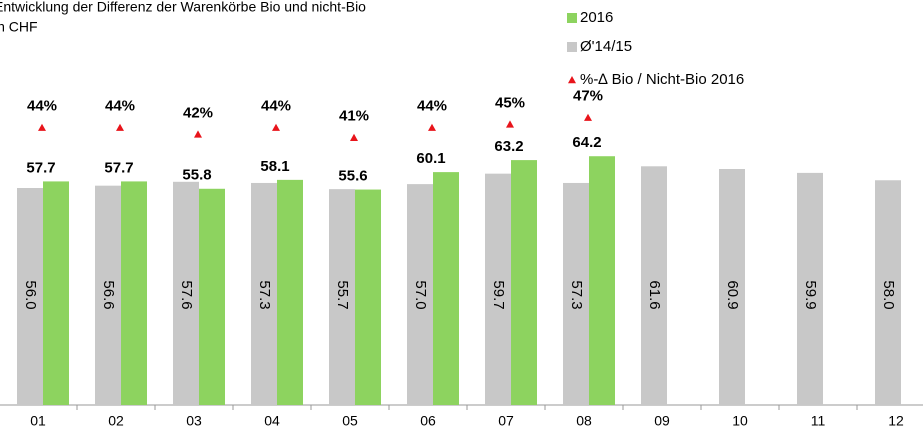  I want to click on data-label: 56.6, so click(108, 294).